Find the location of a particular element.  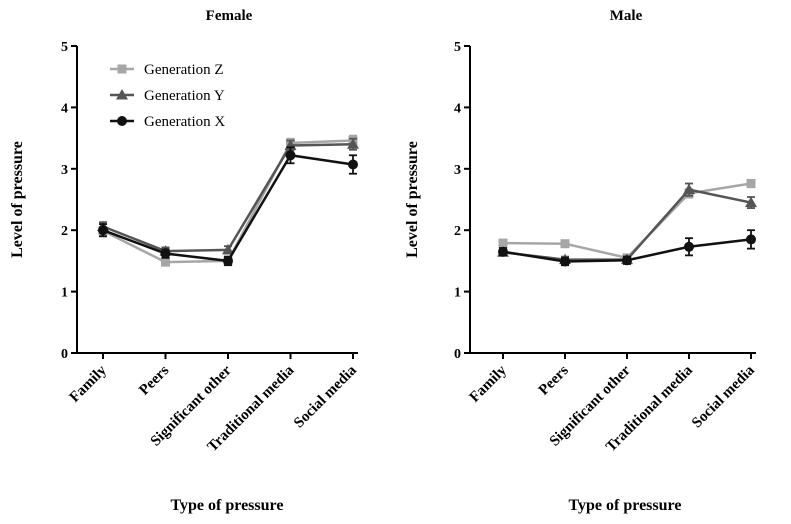

legend-label-generation-z: Generation Z is located at coordinates (184, 70).